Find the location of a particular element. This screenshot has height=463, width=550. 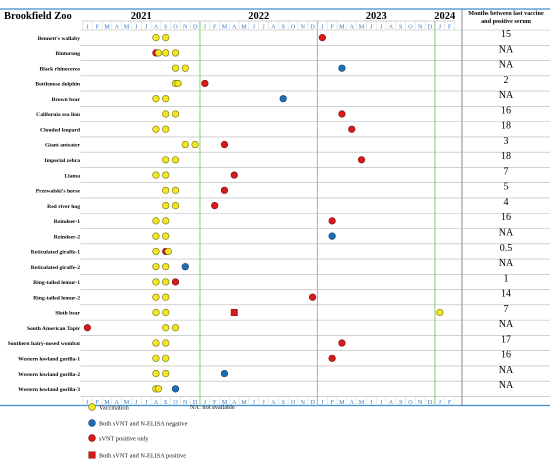

row-label: California sea lion is located at coordinates (58, 115).